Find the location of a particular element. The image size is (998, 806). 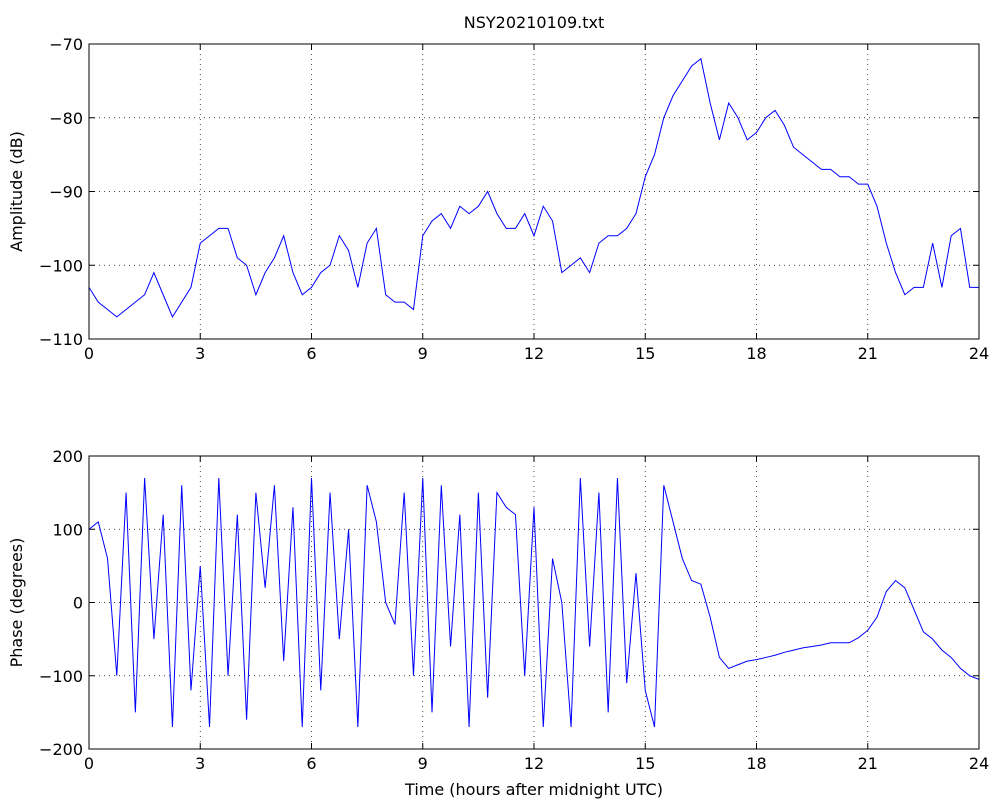

y-tick-label: −200 is located at coordinates (61, 749).